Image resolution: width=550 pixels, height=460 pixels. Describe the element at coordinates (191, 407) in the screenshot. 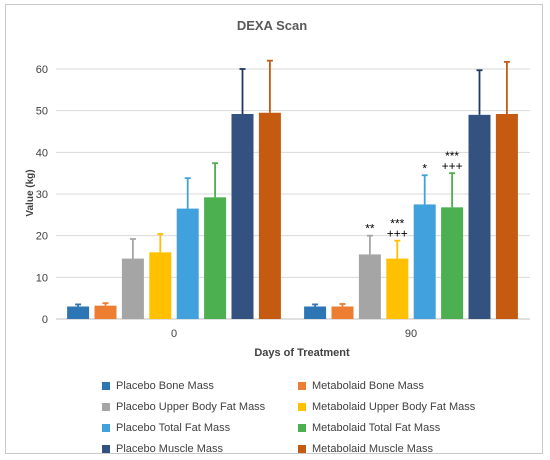

I see `legend-label: Placebo Upper Body Fat Mass` at that location.